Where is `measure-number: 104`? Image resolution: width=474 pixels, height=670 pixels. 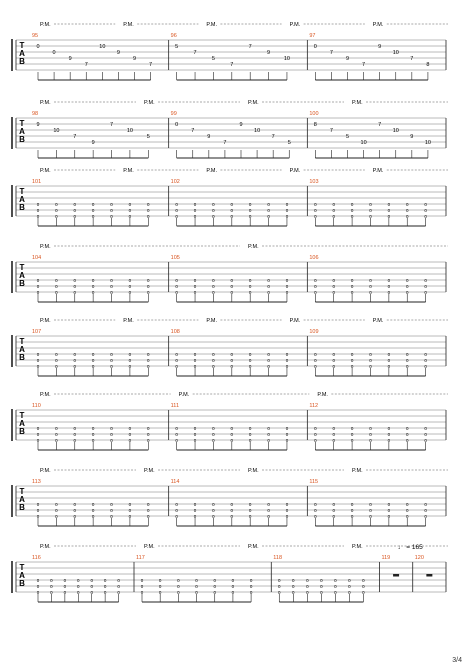
measure-number: 104 is located at coordinates (36, 258).